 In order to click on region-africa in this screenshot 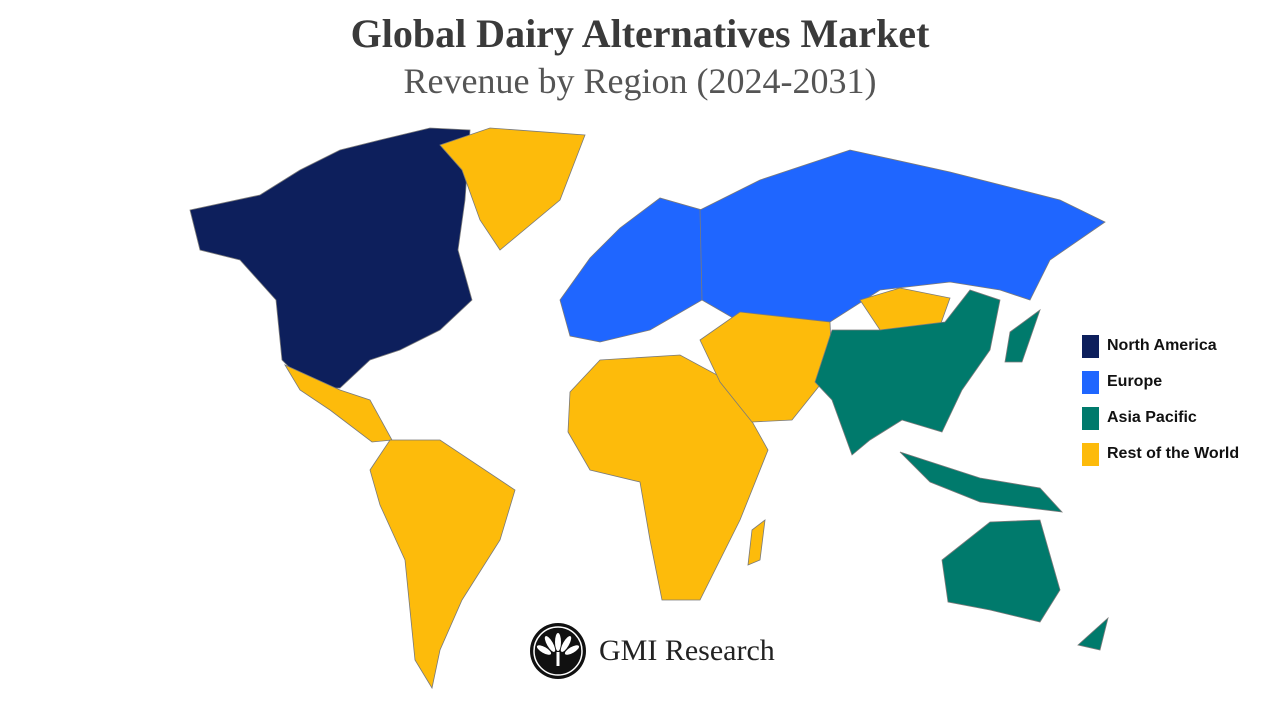, I will do `click(668, 477)`.